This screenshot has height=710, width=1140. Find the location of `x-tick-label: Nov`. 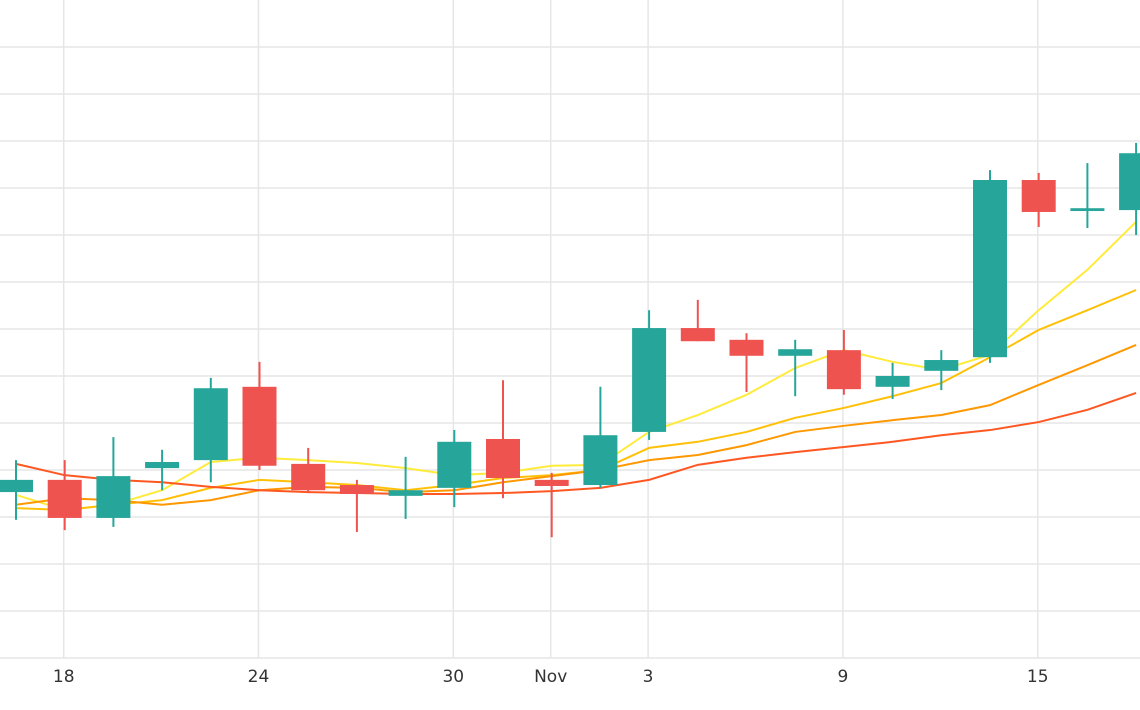

x-tick-label: Nov is located at coordinates (550, 677).